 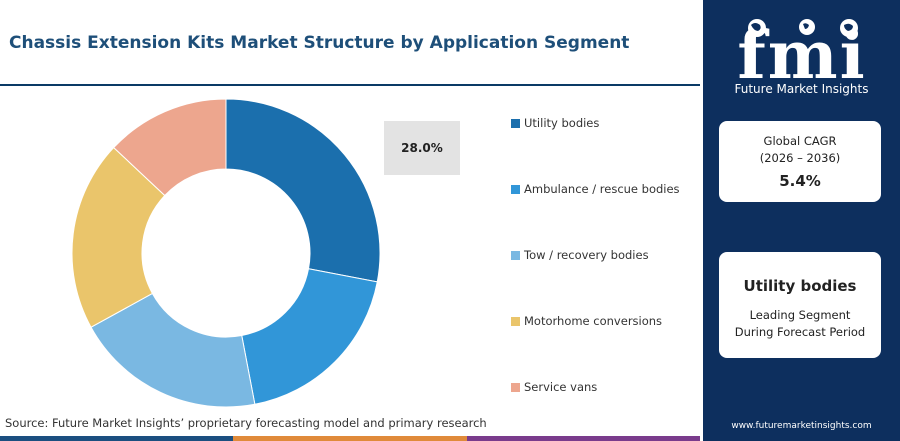 What do you see at coordinates (173, 350) in the screenshot?
I see `donut-slice-tow-recovery-bodies` at bounding box center [173, 350].